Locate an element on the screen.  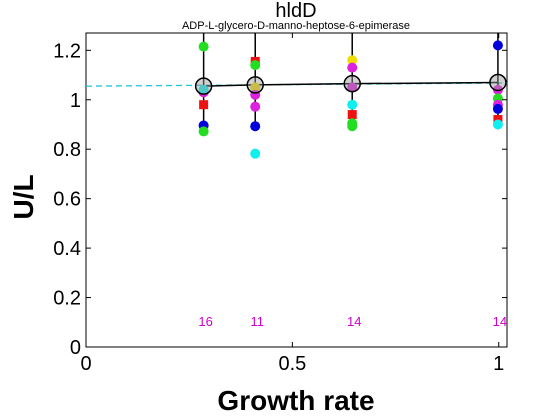
y-tick-label: 1.2 is located at coordinates (67, 51).